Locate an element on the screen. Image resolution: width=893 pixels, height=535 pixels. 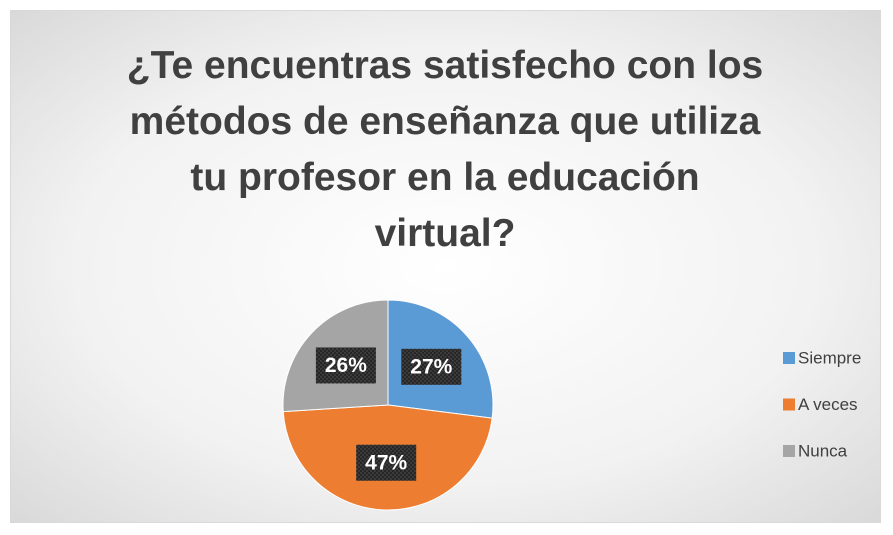
legend-label: Siempre is located at coordinates (829, 357).